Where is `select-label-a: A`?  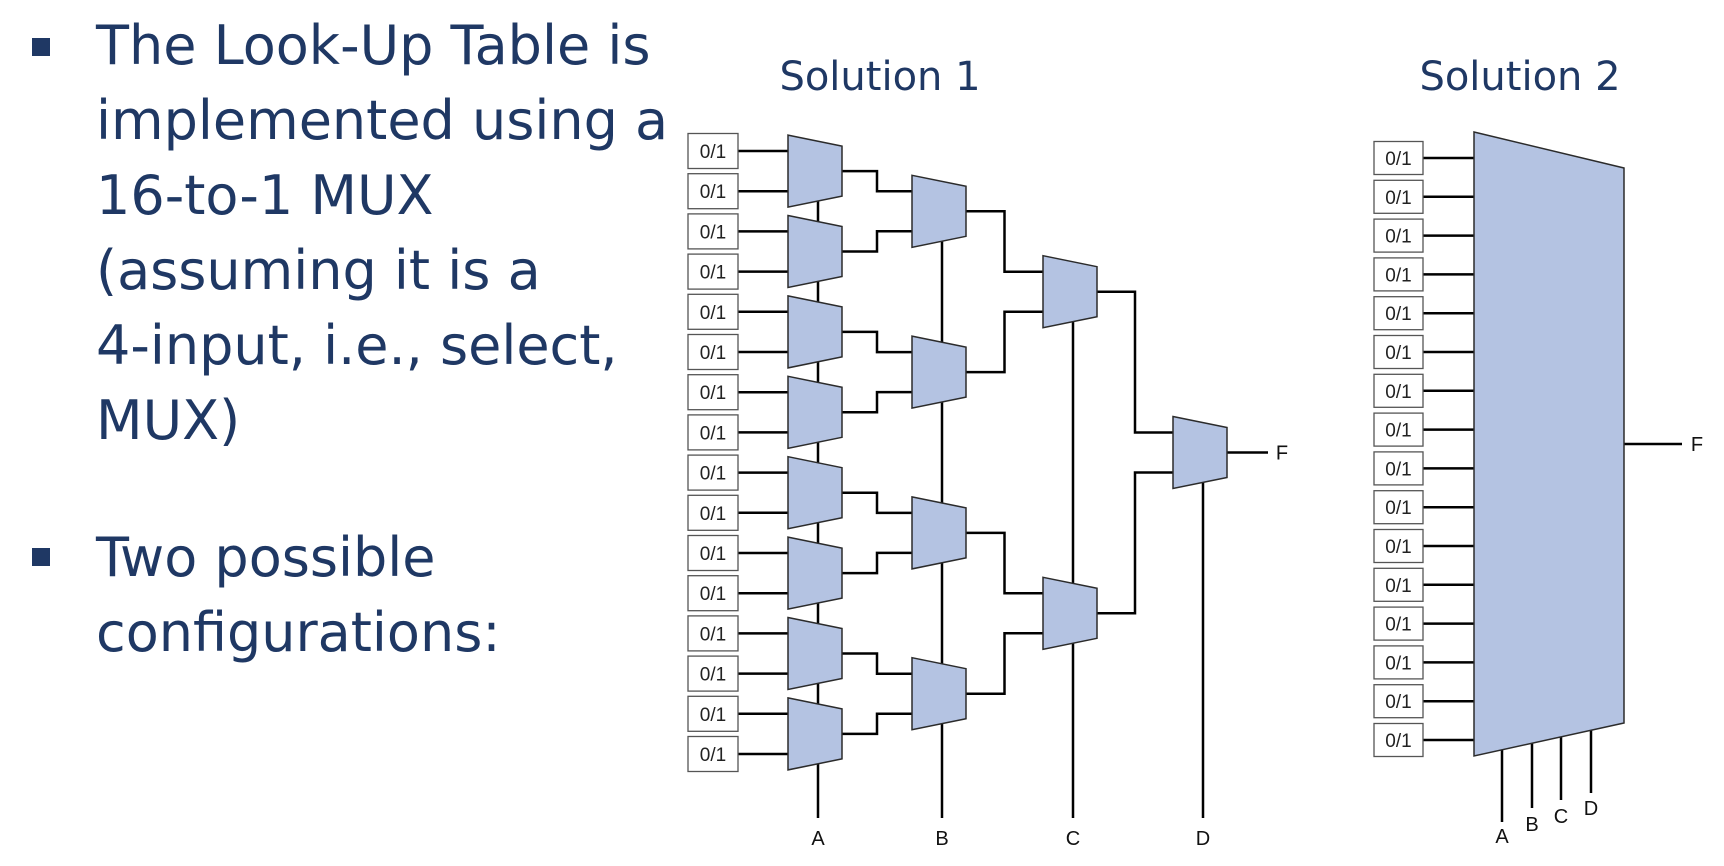
select-label-a: A is located at coordinates (1502, 837).